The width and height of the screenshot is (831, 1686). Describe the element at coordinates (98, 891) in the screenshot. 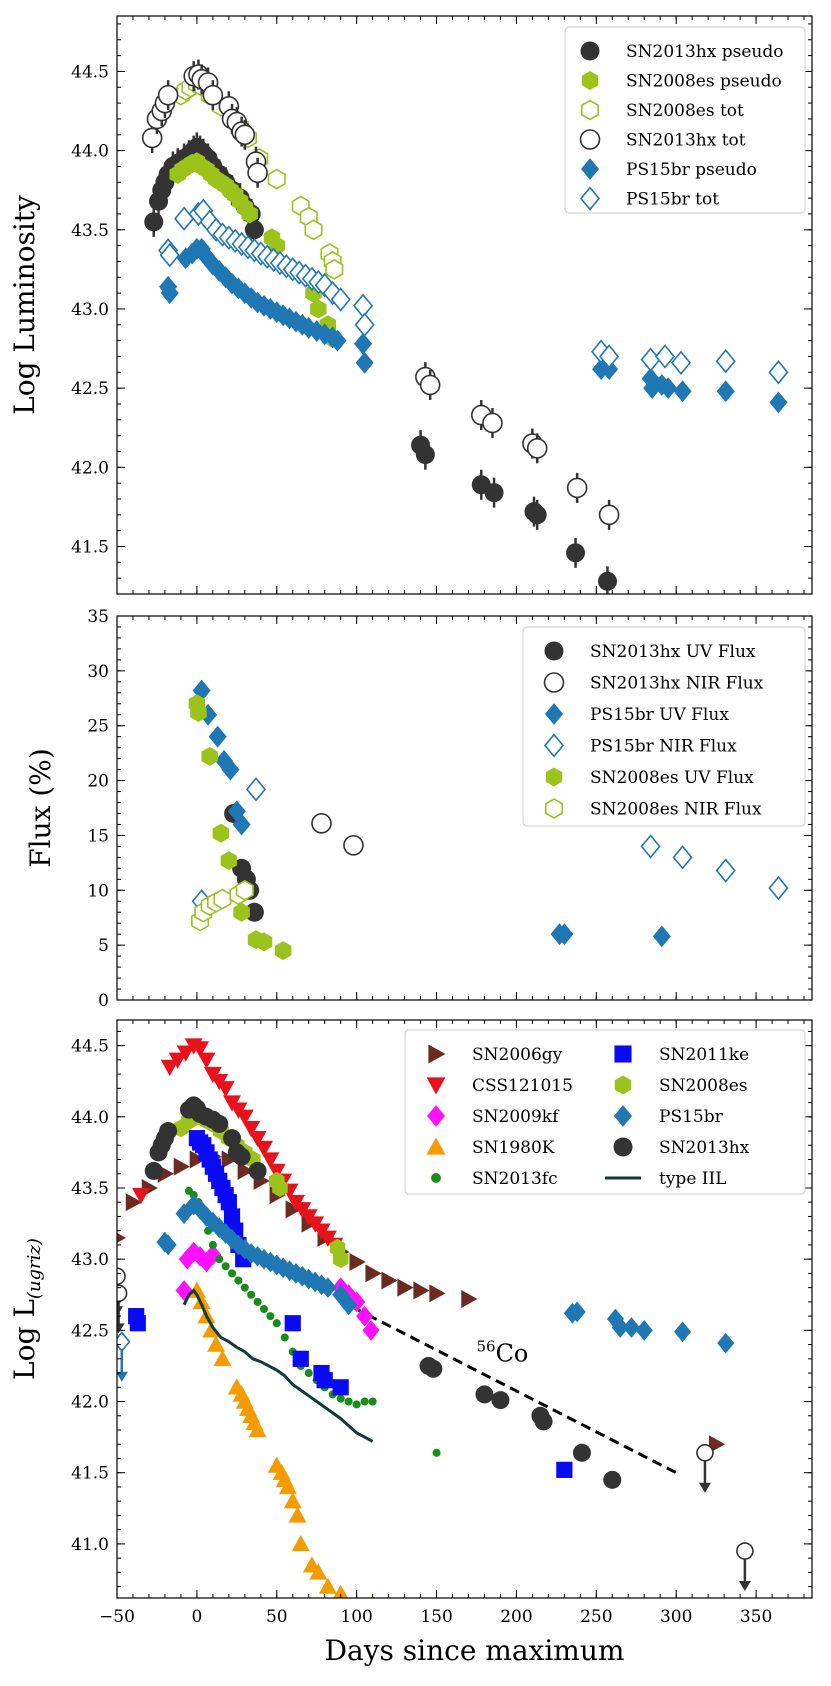

I see `y-tick-label: 10` at that location.